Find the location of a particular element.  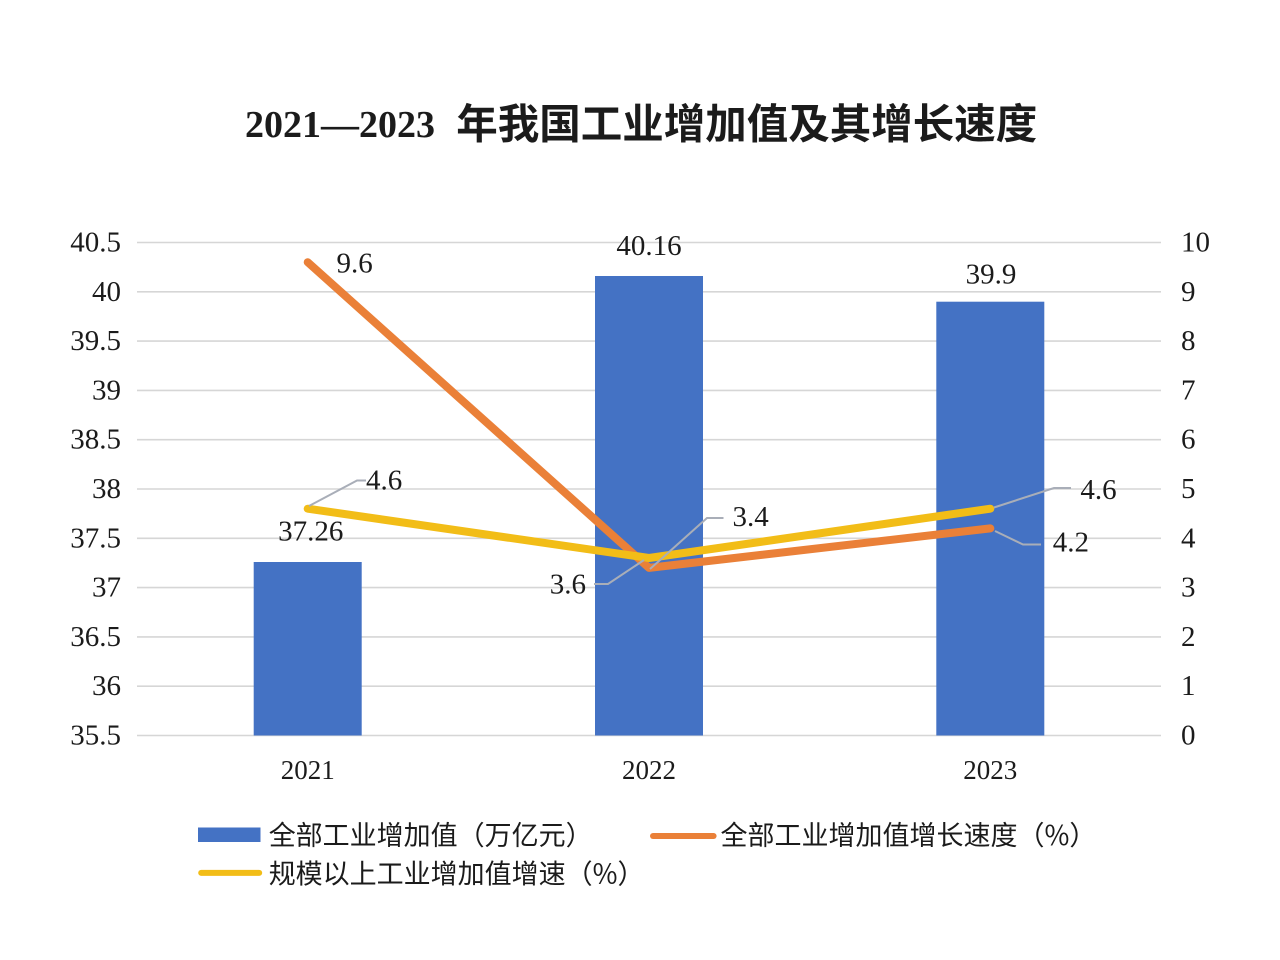

svg-text: 40.16 is located at coordinates (648, 246).